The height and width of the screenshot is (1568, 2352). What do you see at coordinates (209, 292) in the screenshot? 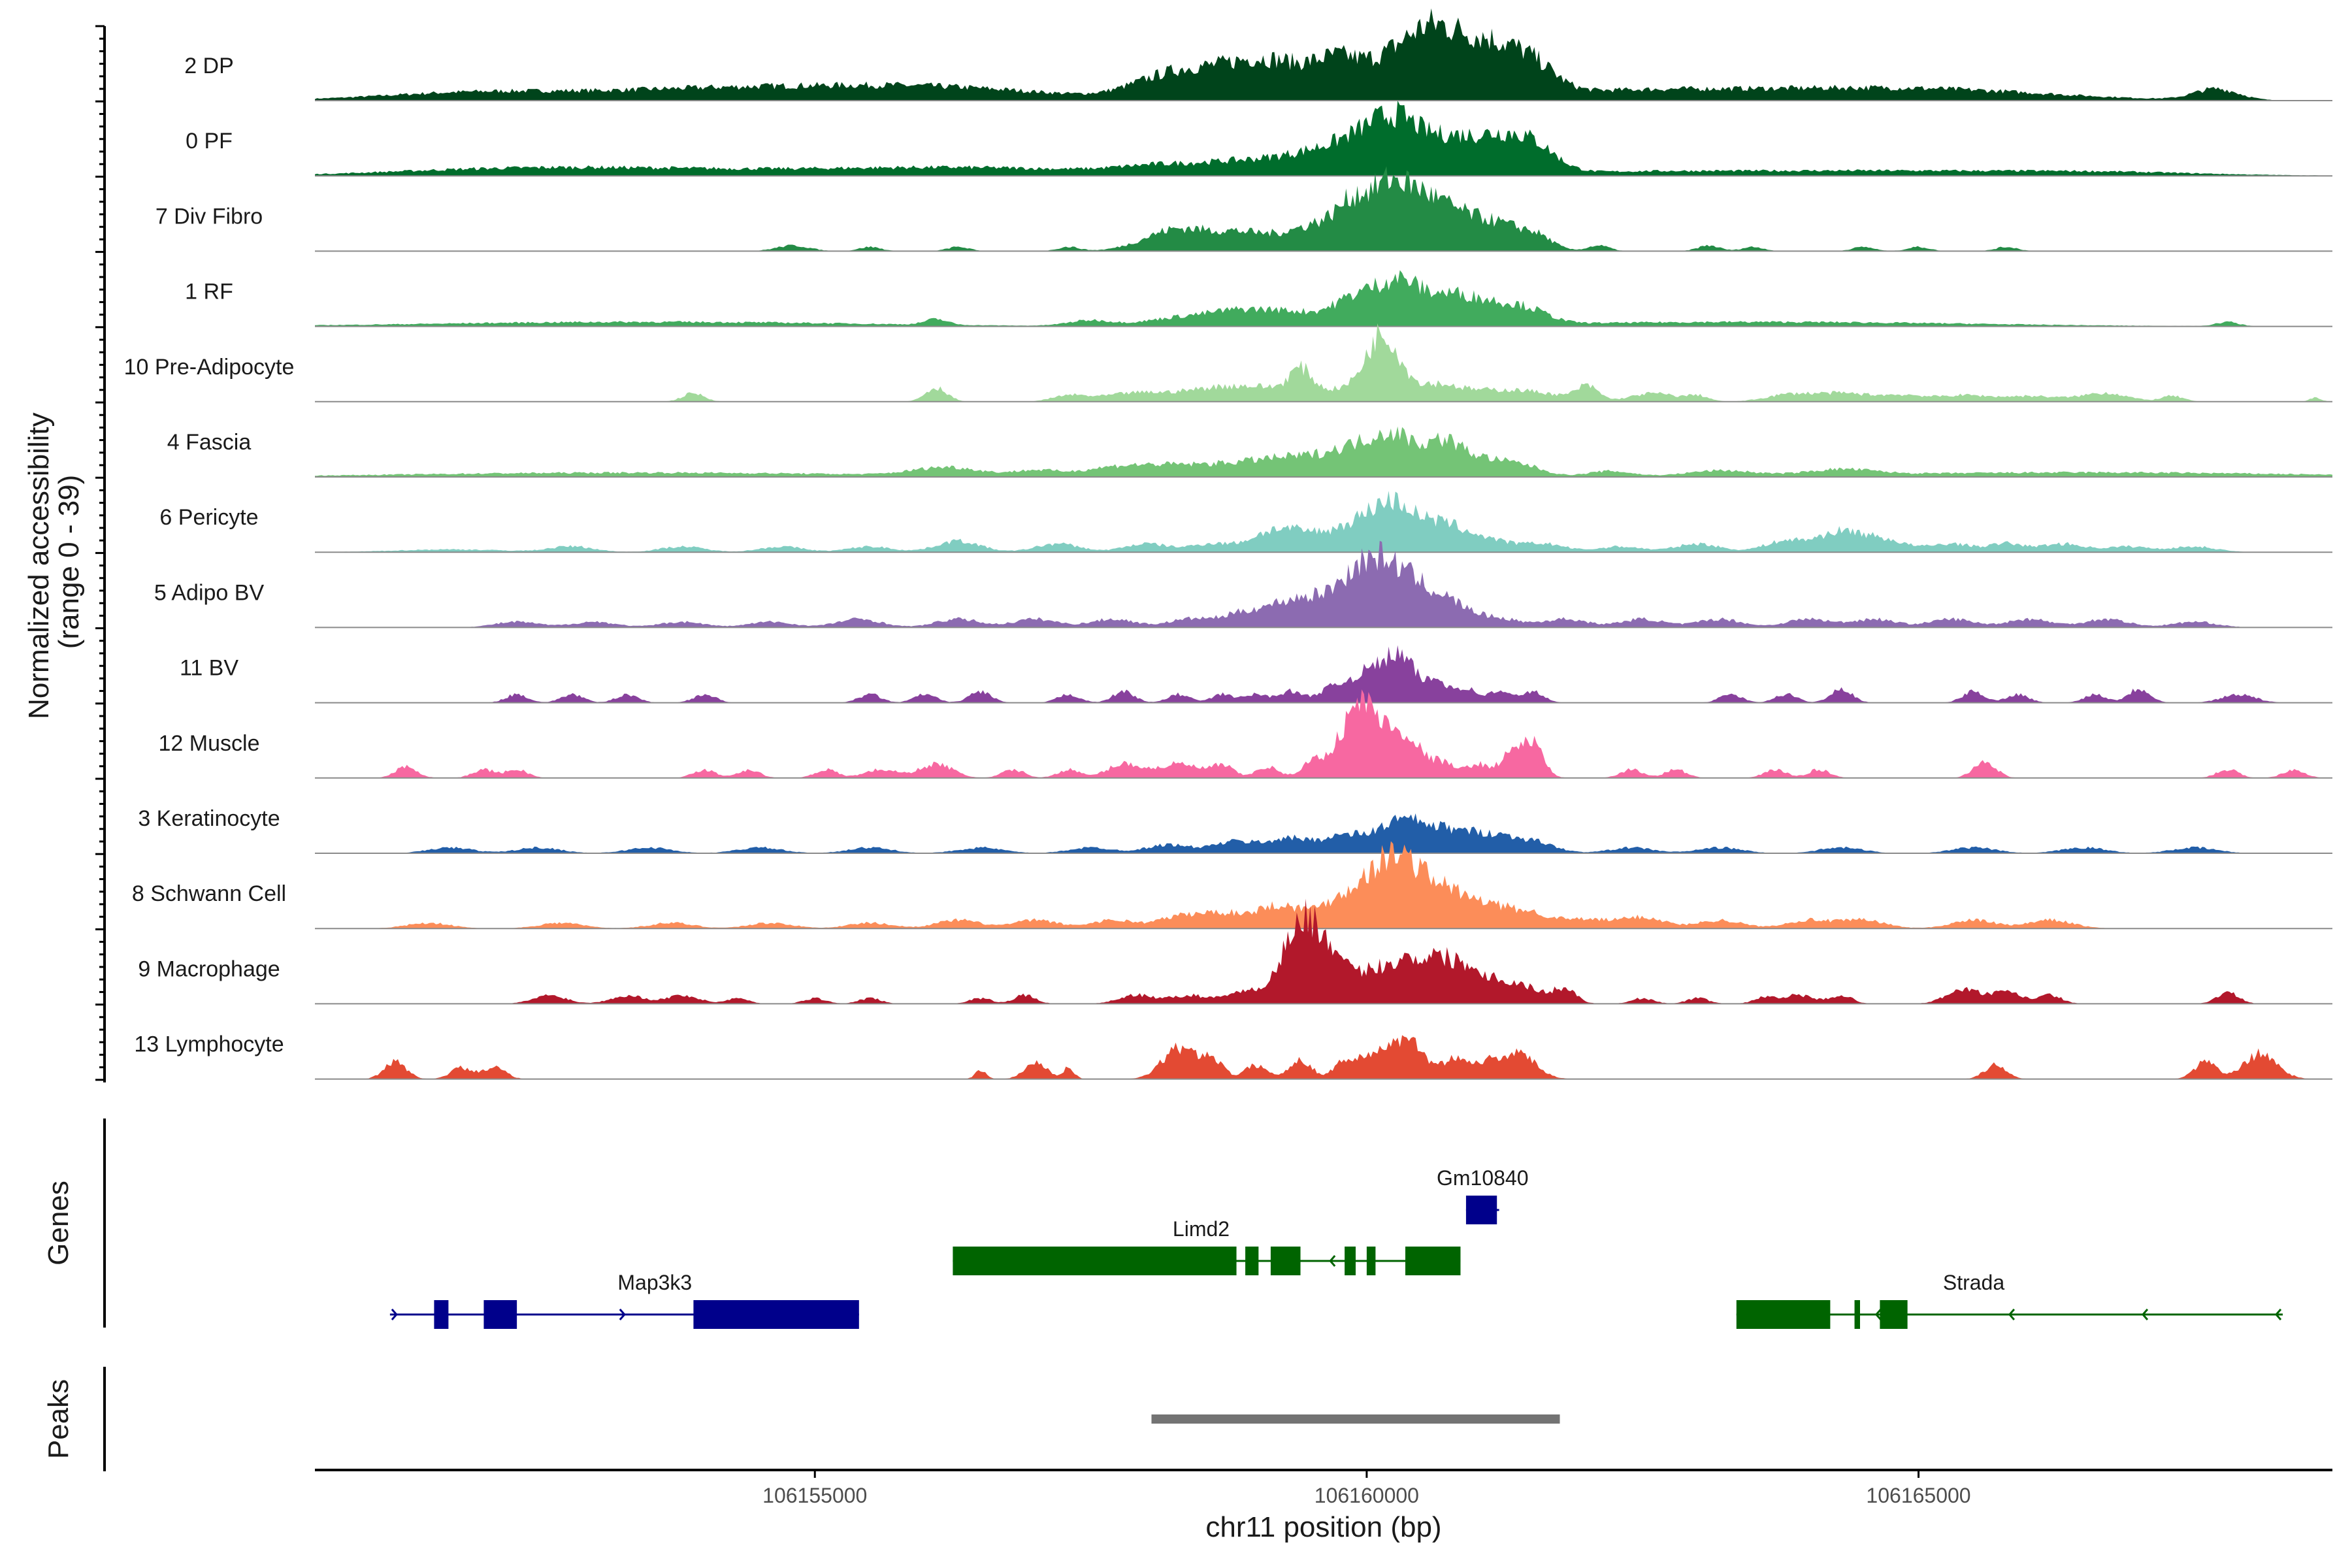
I see `track-label: 1 RF` at bounding box center [209, 292].